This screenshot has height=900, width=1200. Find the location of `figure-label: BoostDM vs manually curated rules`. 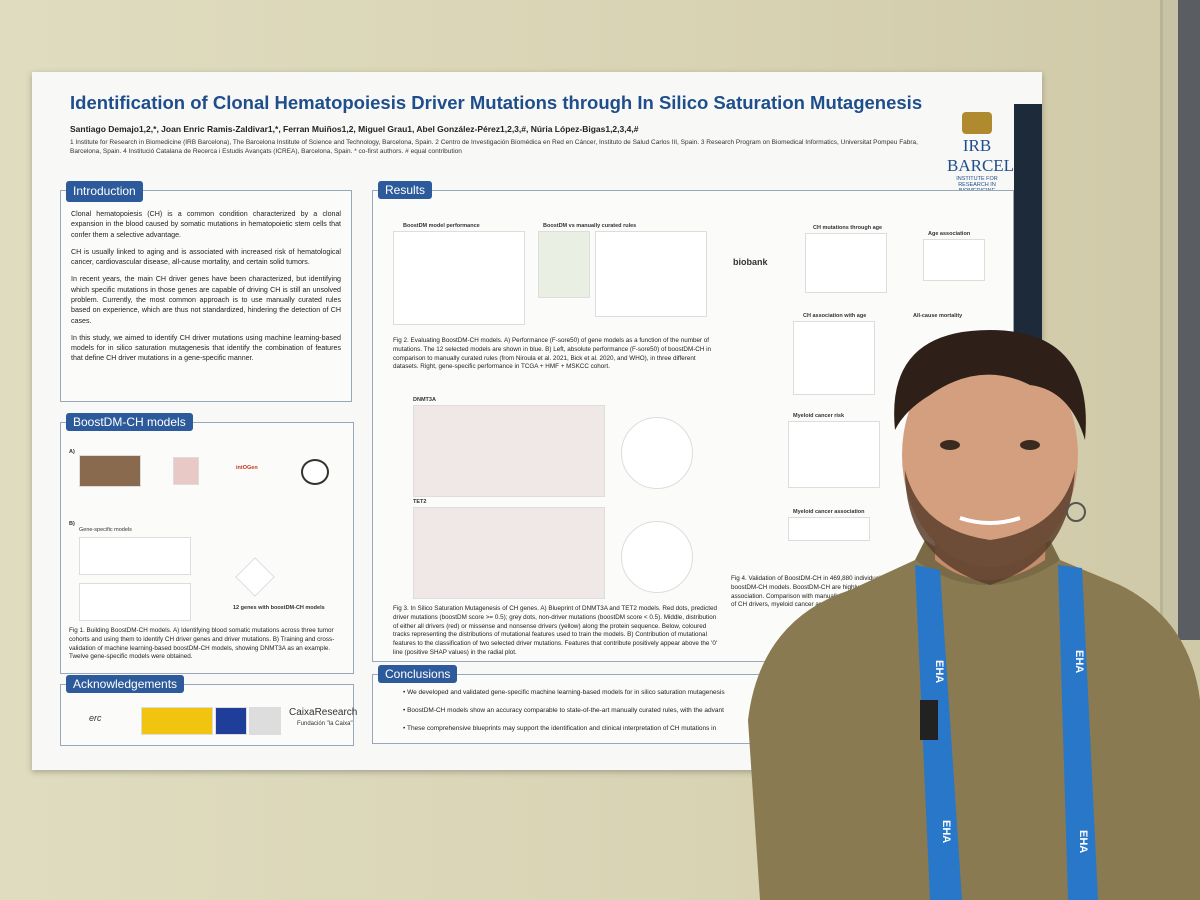

figure-label: BoostDM vs manually curated rules is located at coordinates (590, 226).